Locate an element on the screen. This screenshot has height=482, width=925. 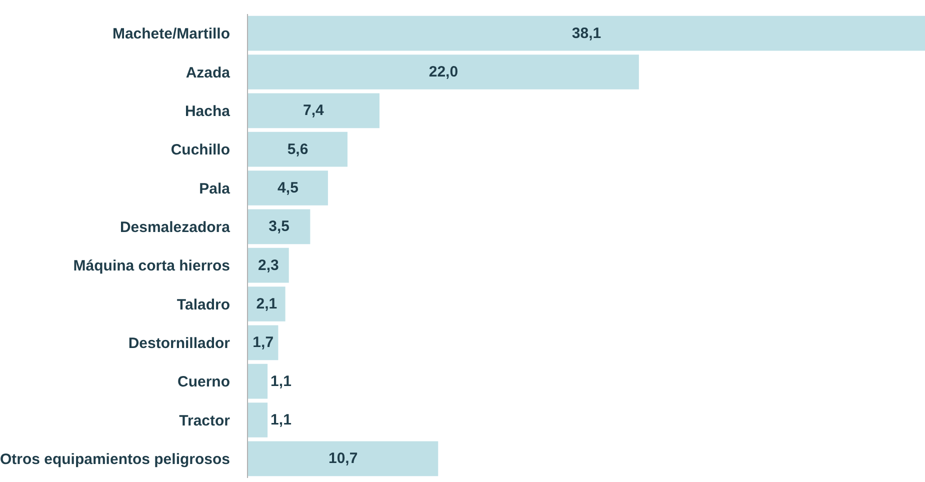
y-tick-label: Desmalezadora is located at coordinates (175, 227).